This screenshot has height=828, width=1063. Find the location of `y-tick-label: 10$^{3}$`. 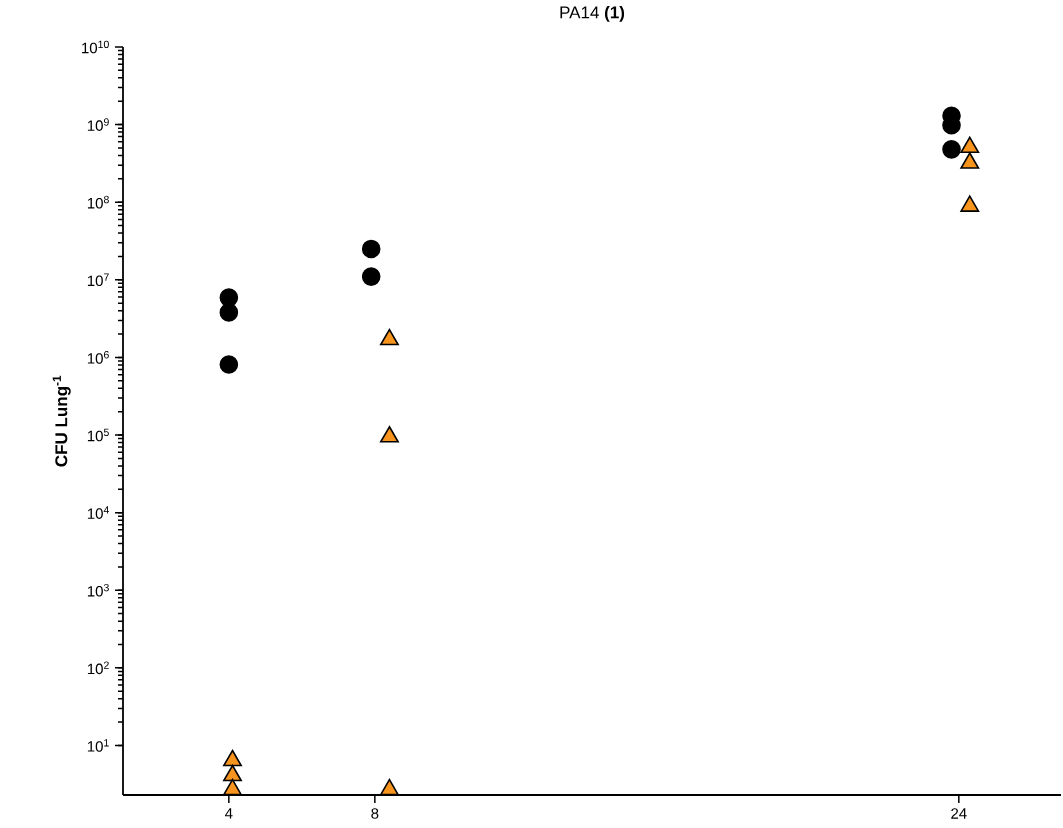

y-tick-label: 10$^{3}$ is located at coordinates (98, 590).